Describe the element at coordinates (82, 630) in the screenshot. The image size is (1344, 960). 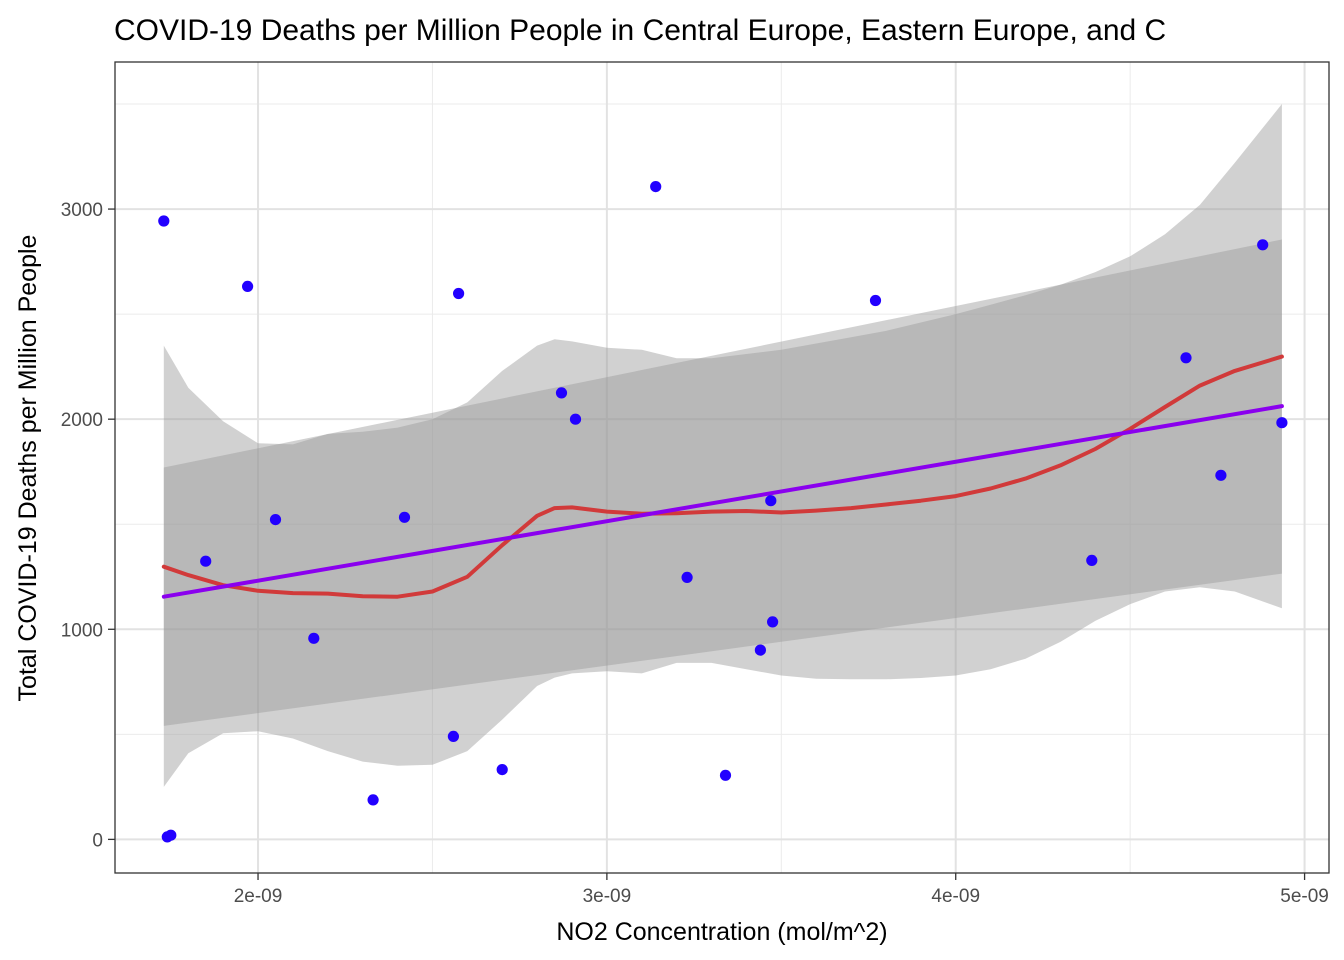
I see `y-tick-label: 1000` at that location.